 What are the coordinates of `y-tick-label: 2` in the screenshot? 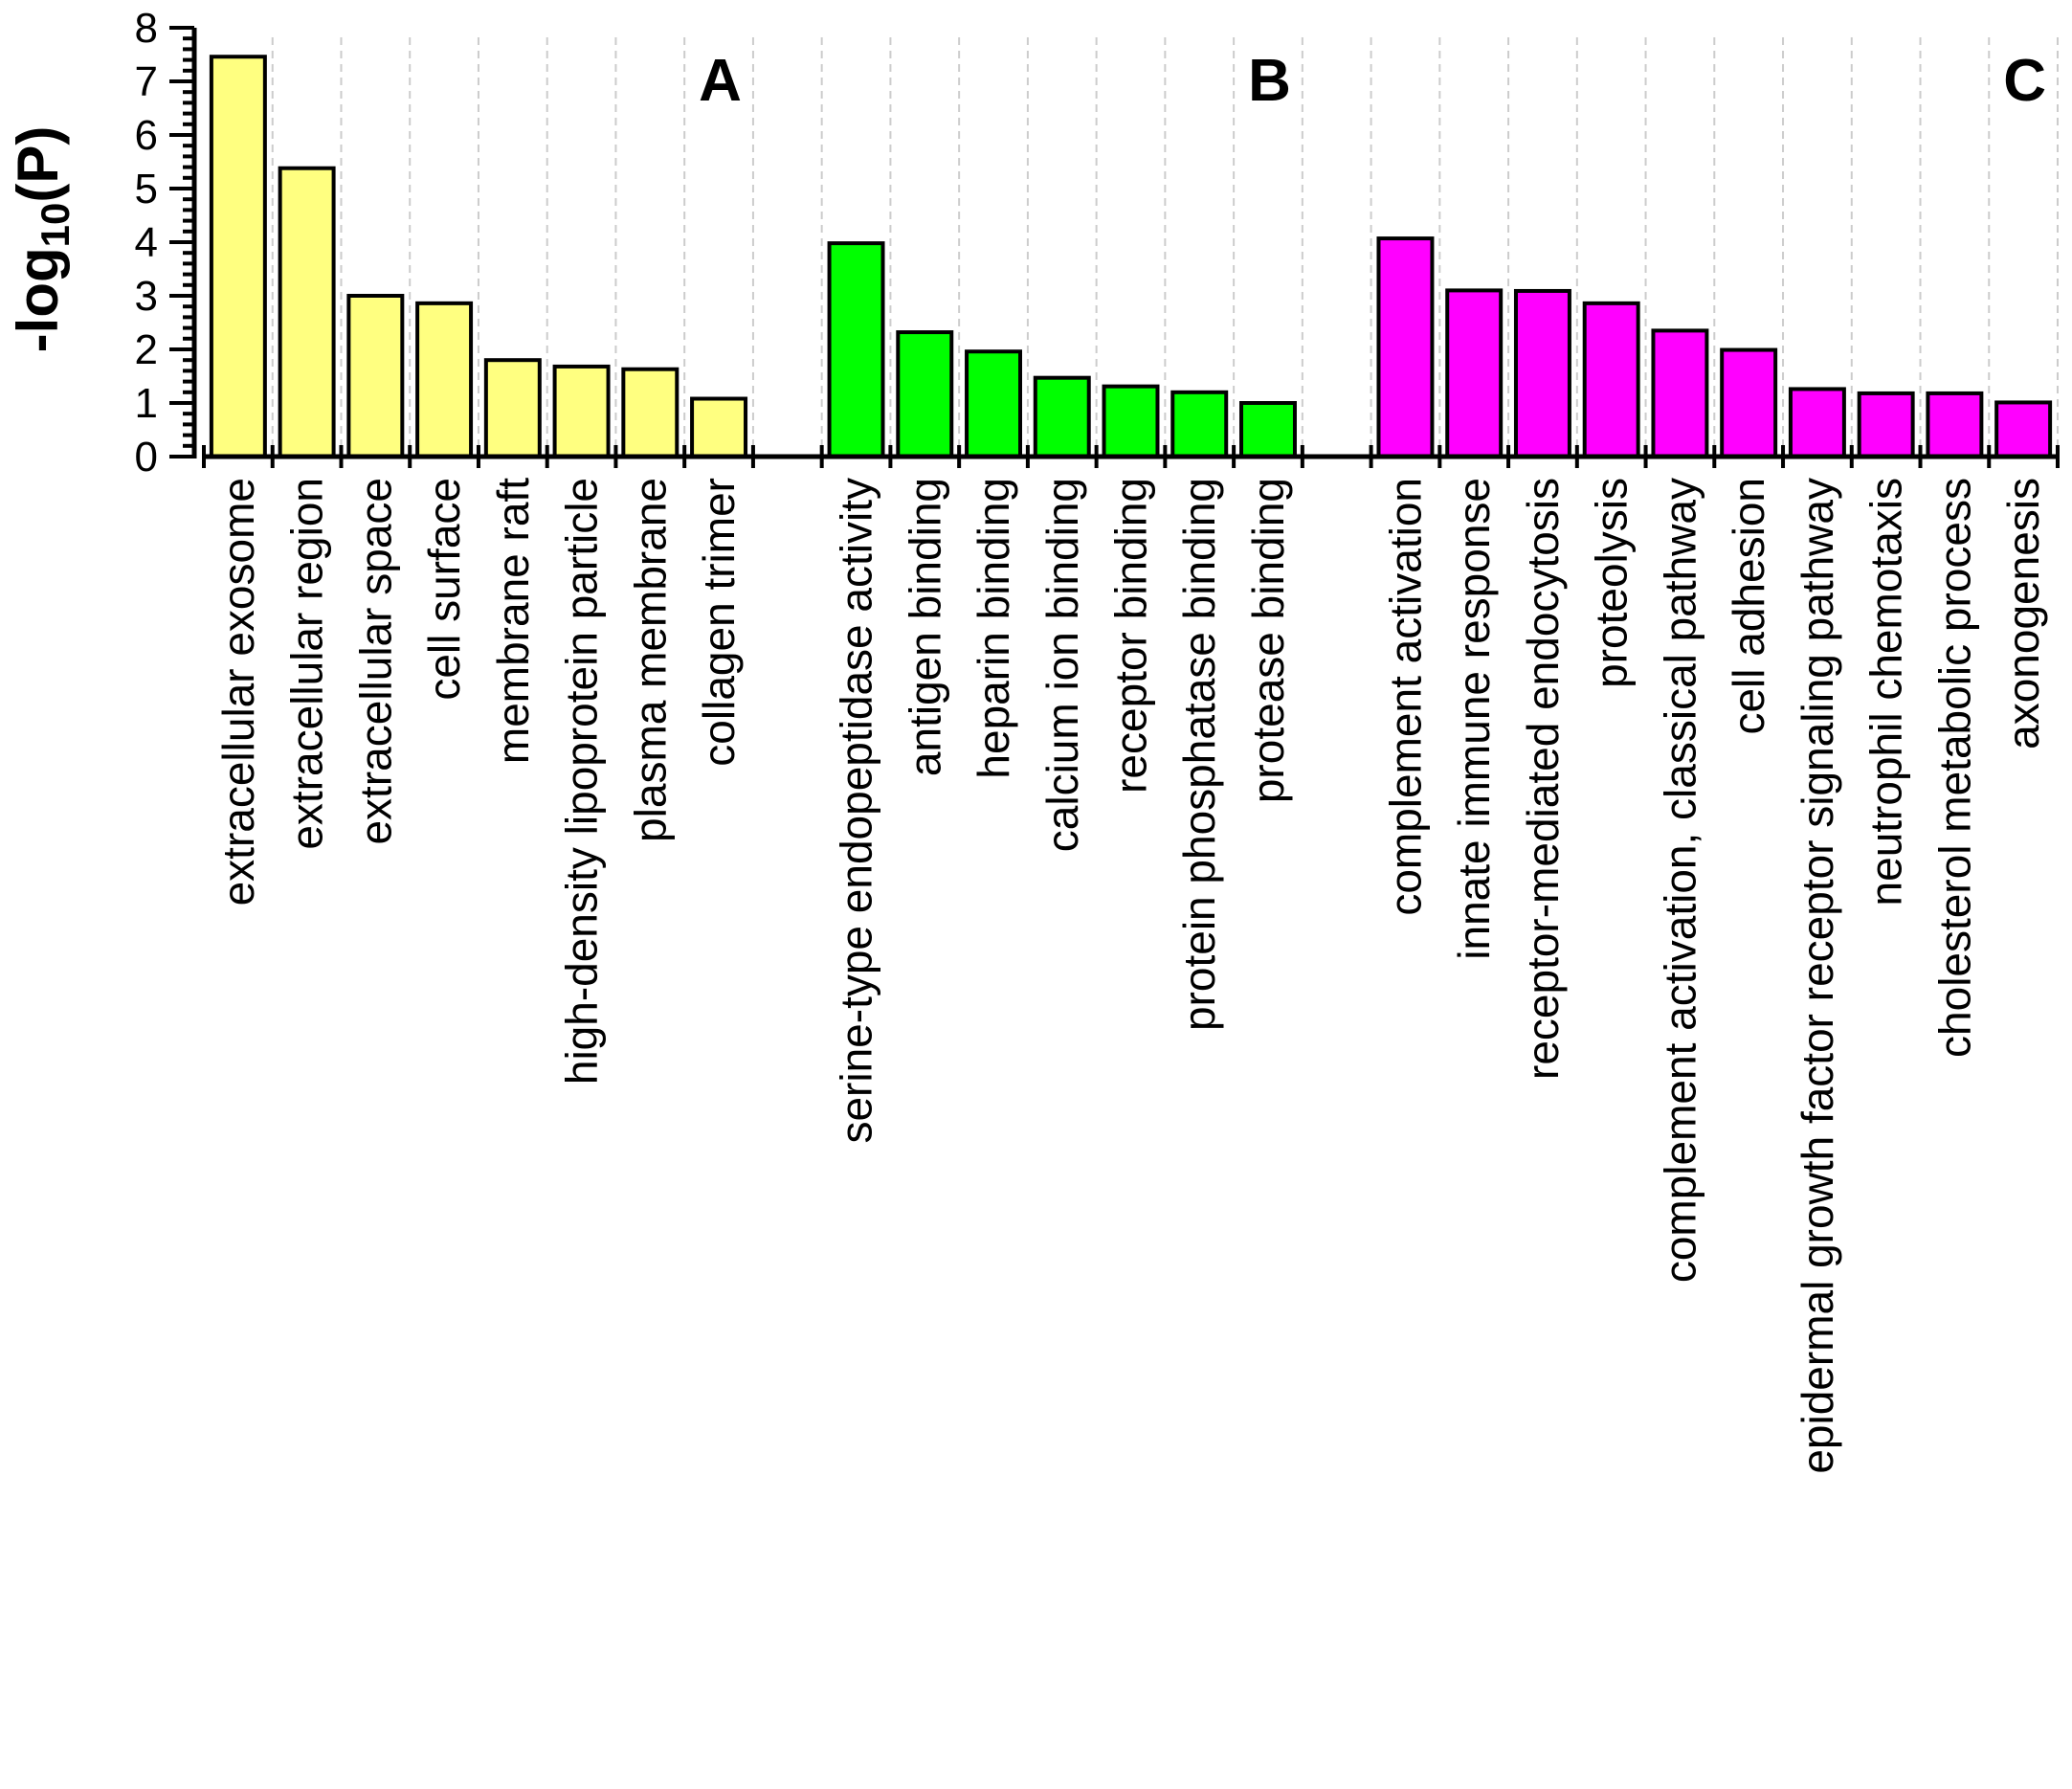 It's located at (147, 350).